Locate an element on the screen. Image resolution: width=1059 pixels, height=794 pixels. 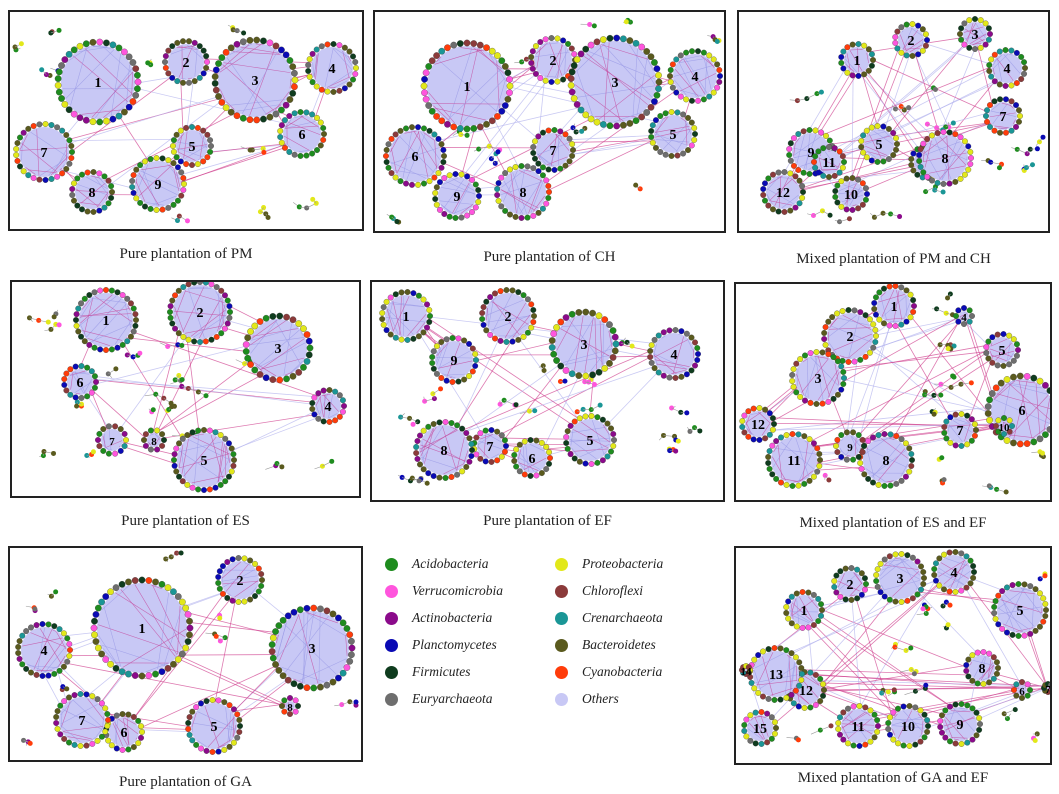
legend-swatch is located at coordinates (391, 672).